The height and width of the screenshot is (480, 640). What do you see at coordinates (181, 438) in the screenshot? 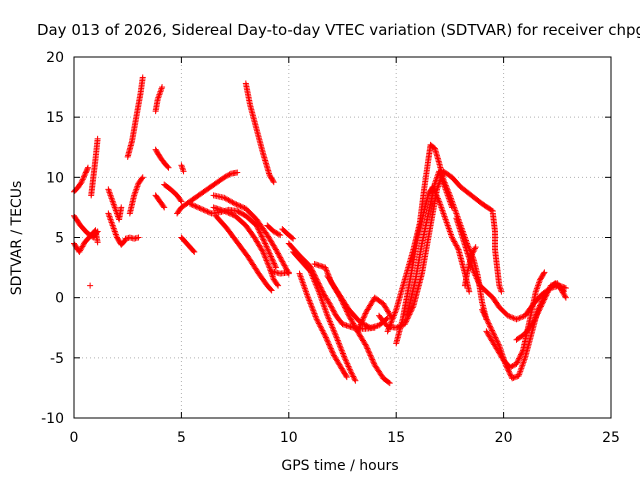
I see `x-tick-label: 5` at bounding box center [181, 438].